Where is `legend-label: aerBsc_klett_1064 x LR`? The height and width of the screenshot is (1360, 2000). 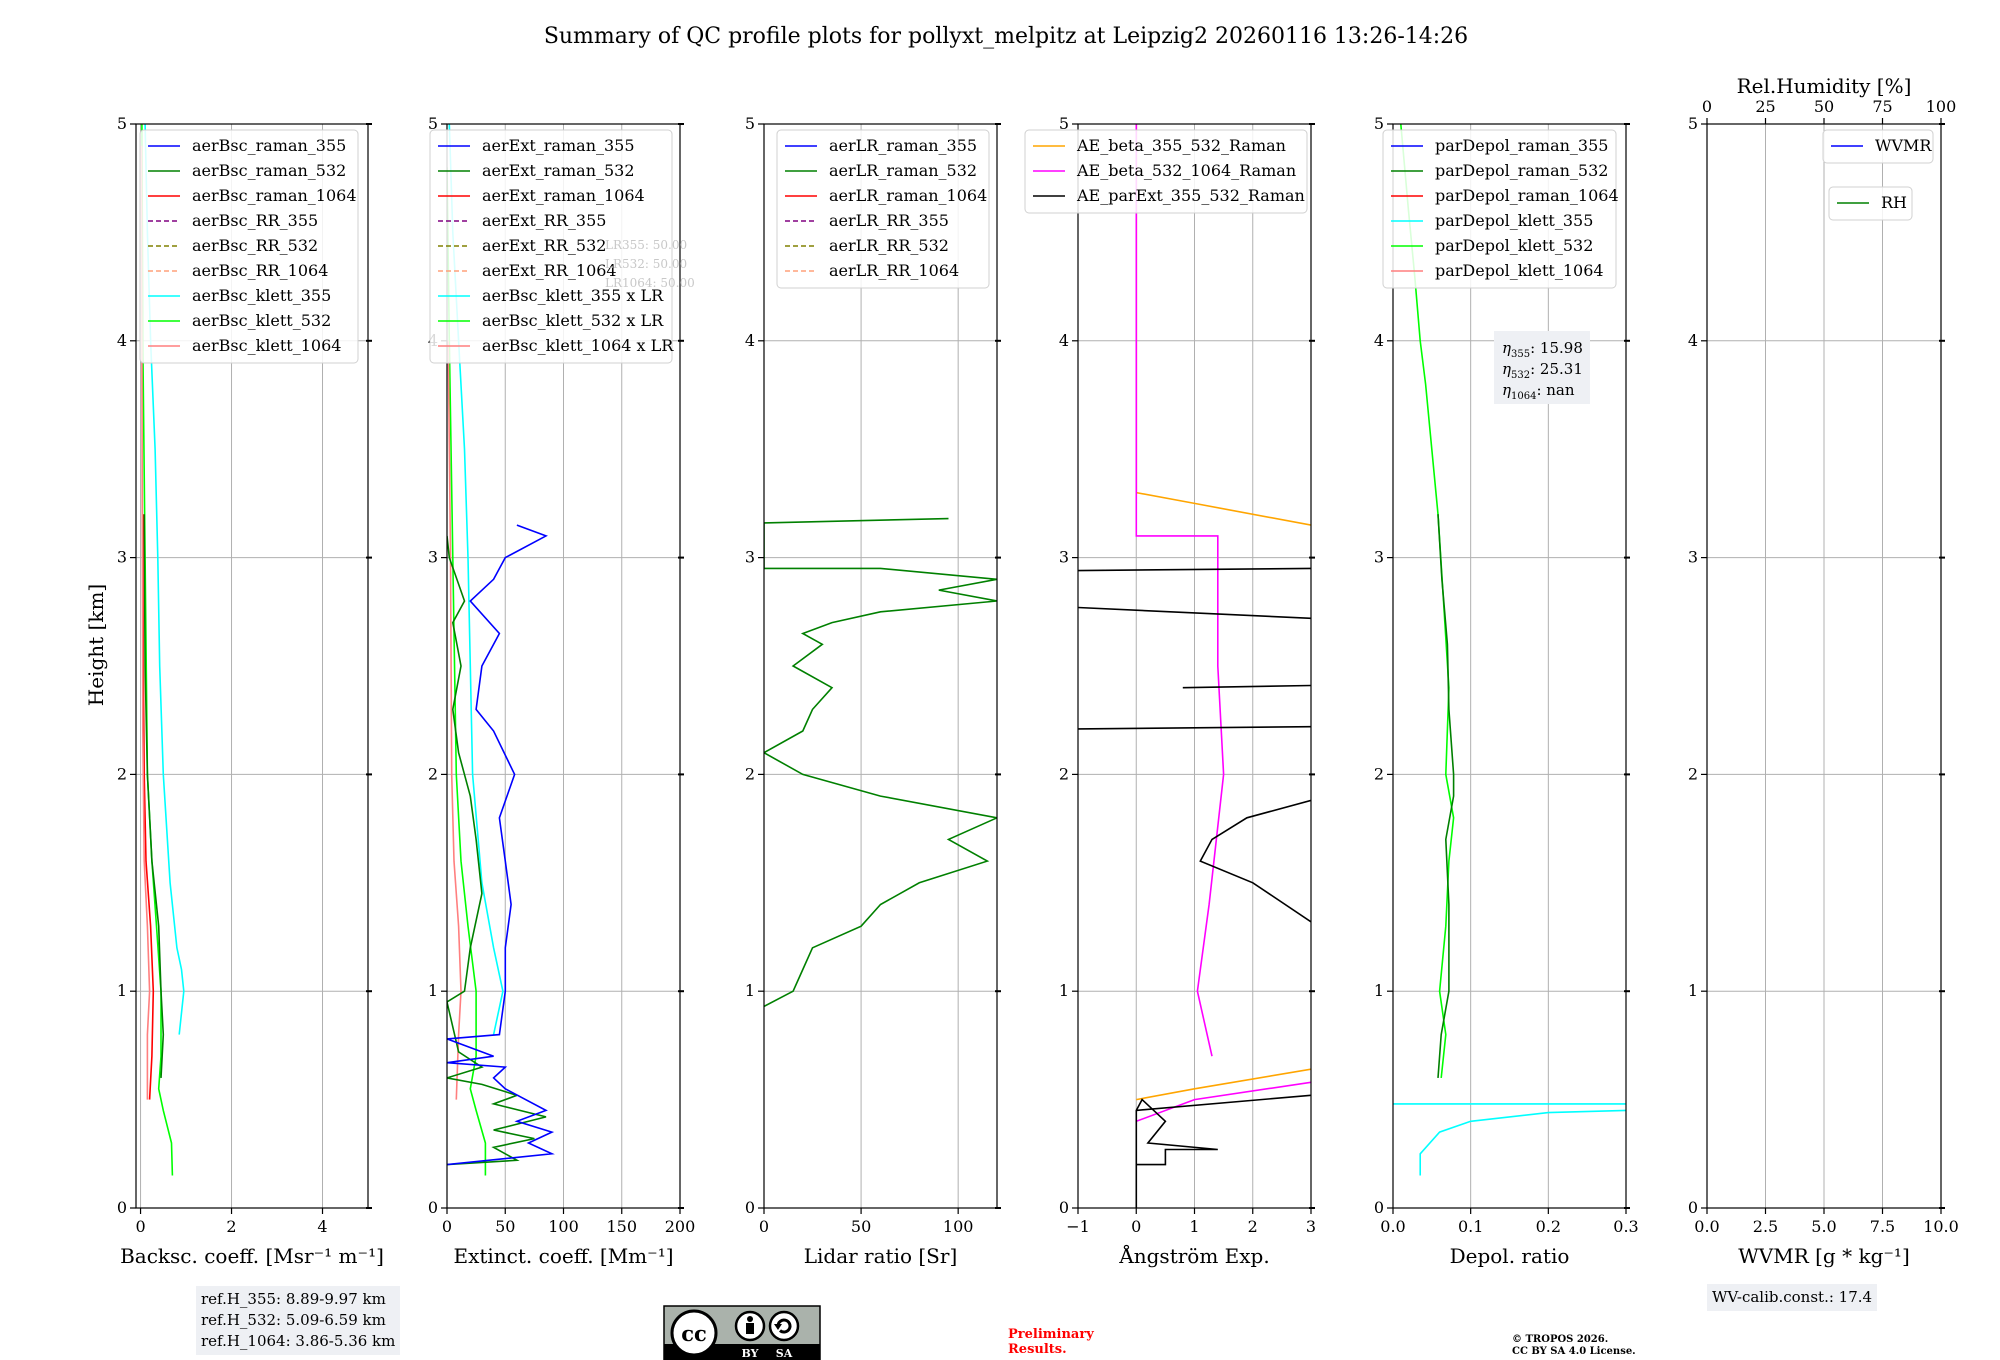
legend-label: aerBsc_klett_1064 x LR is located at coordinates (578, 345).